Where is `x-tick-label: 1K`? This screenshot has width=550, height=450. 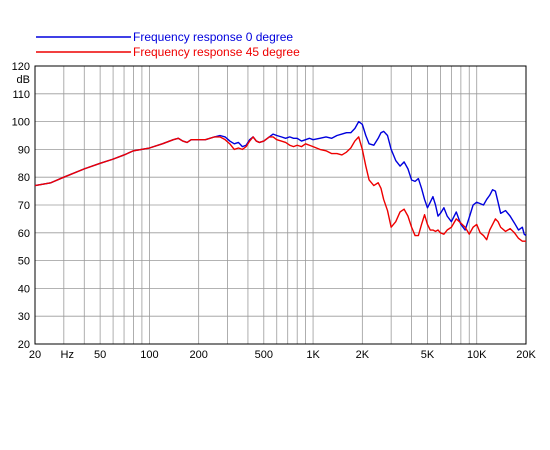
x-tick-label: 1K is located at coordinates (313, 355).